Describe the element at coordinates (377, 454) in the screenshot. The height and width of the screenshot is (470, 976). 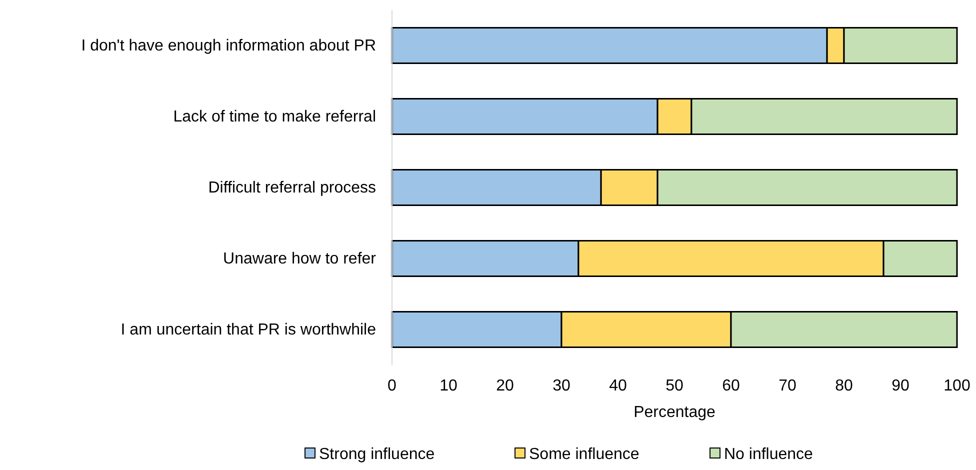
I see `legend-label: Strong influence` at that location.